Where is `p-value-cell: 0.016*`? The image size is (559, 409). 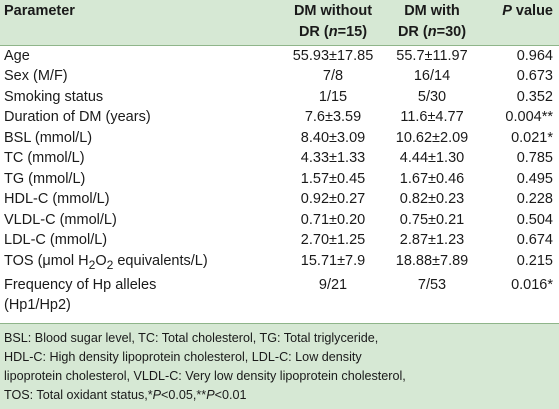
p-value-cell: 0.016* is located at coordinates (532, 284).